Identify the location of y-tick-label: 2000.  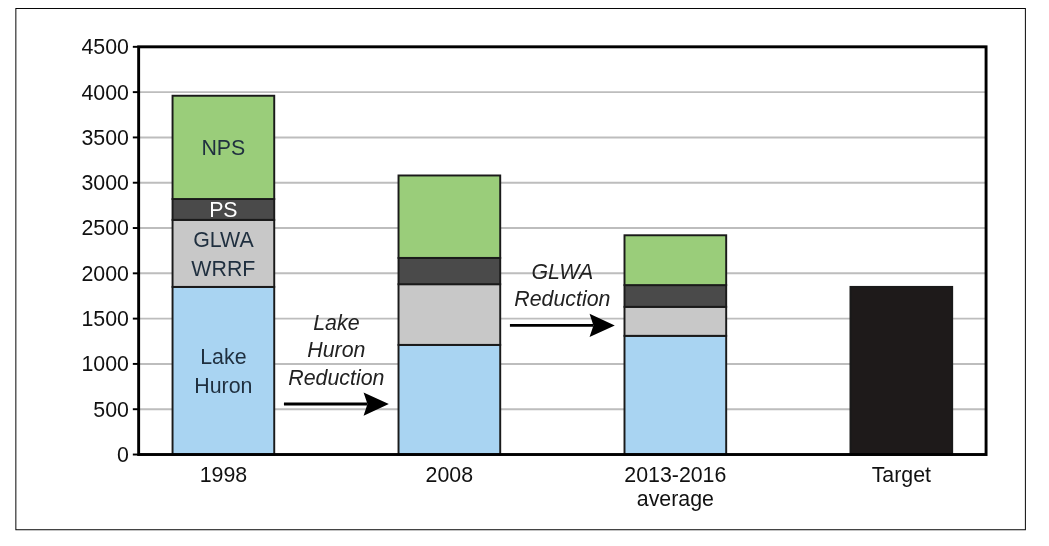
(105, 273).